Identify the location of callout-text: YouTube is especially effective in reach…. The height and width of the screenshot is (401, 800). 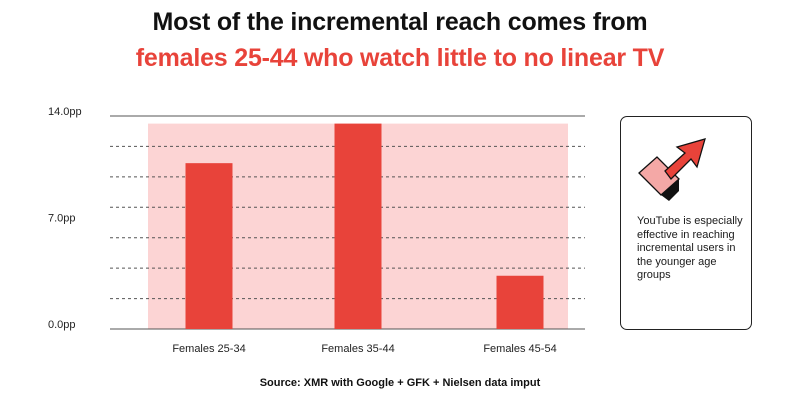
(690, 248).